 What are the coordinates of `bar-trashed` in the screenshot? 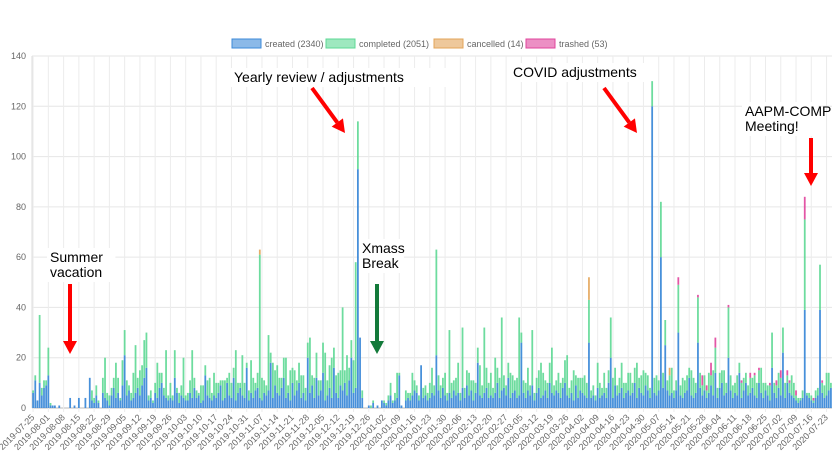 It's located at (796, 393).